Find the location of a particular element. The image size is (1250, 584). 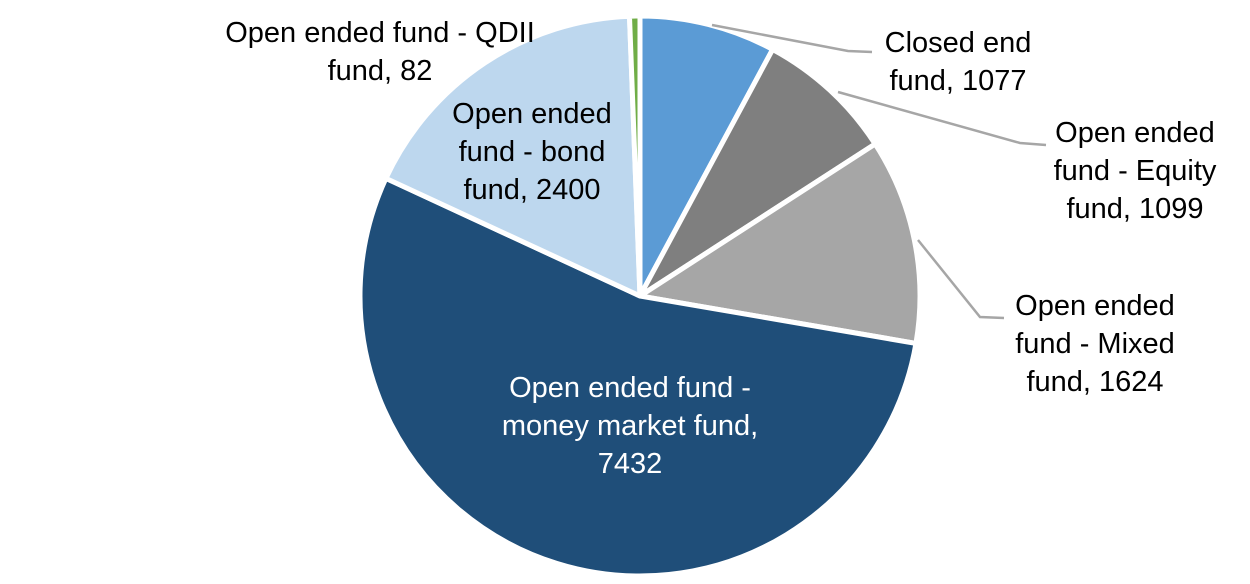

label-line: fund, 1624 is located at coordinates (1095, 382).